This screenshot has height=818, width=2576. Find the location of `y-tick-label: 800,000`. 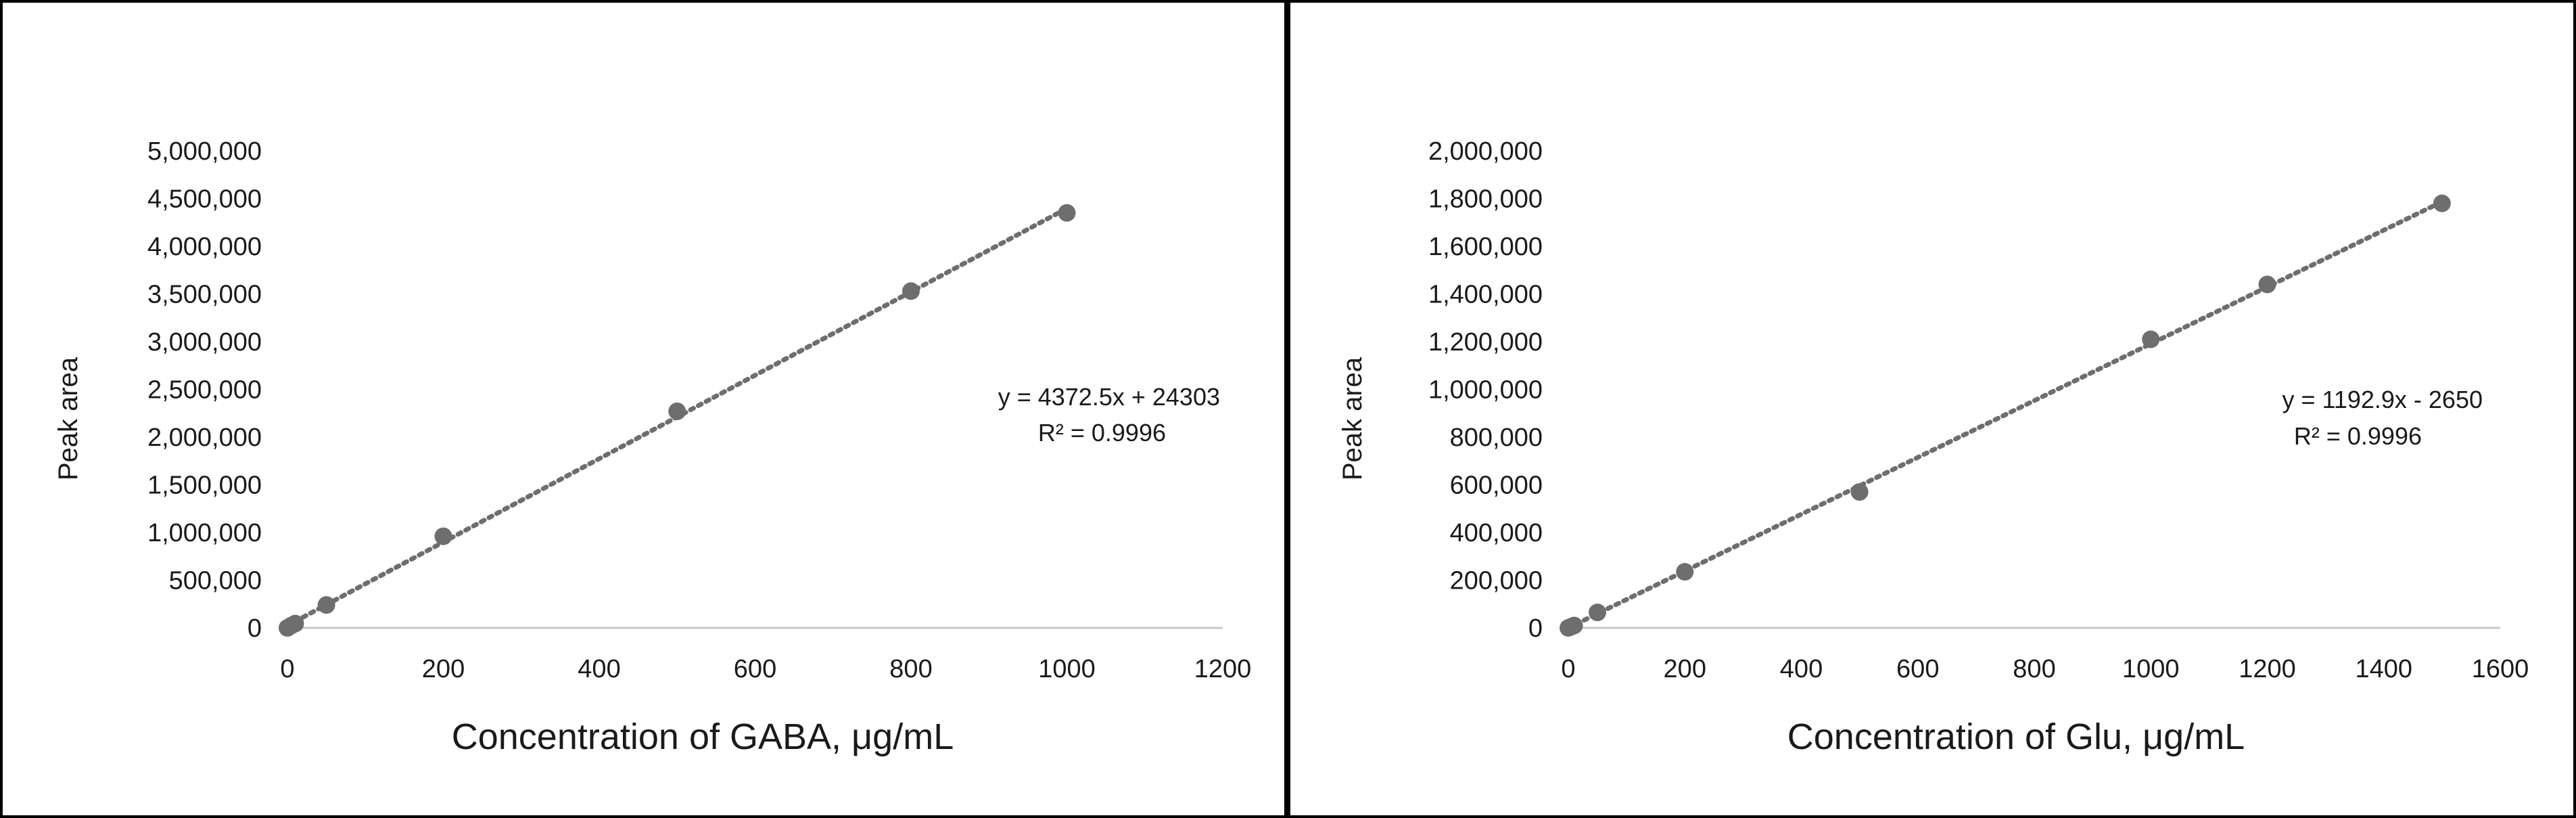

y-tick-label: 800,000 is located at coordinates (1496, 438).